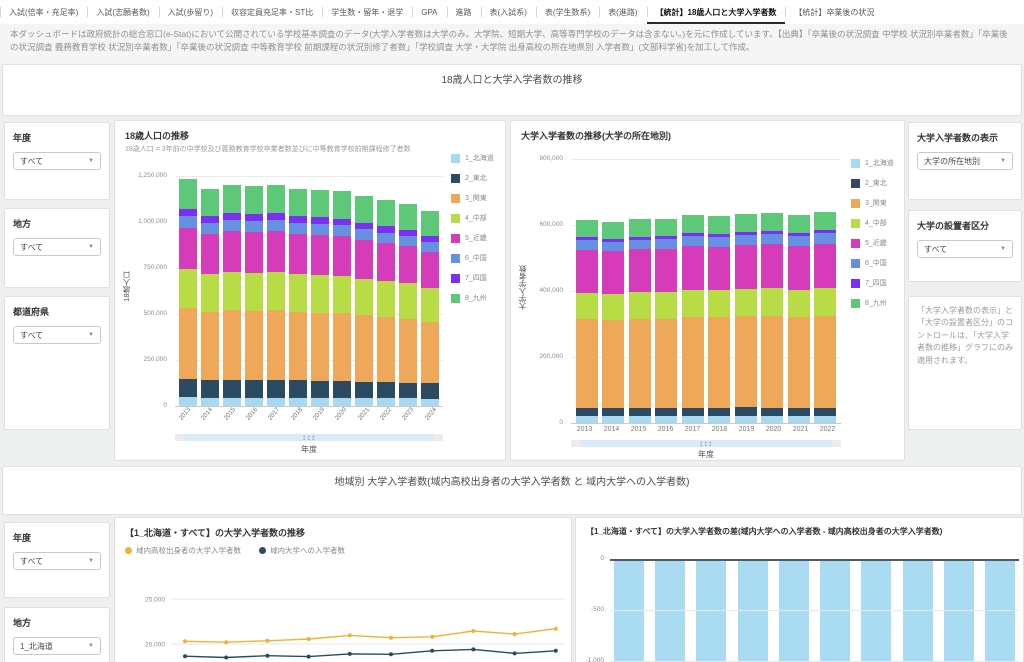  I want to click on tab: 【統計】卒業後の状況, so click(834, 12).